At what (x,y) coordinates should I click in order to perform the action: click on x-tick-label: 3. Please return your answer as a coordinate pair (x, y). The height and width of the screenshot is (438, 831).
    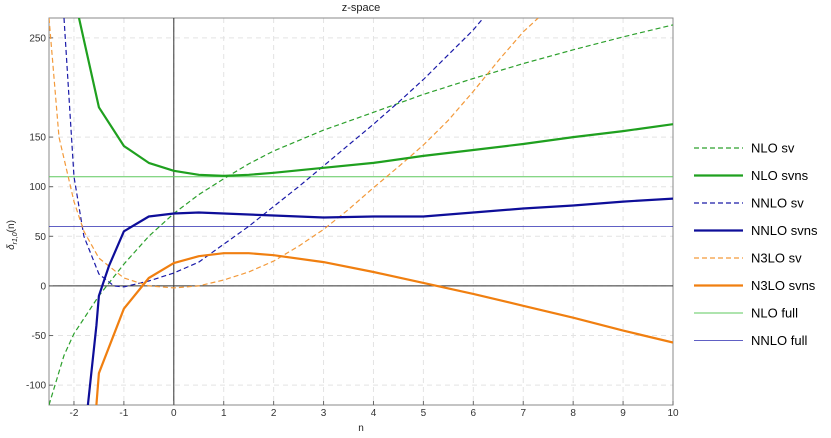
    Looking at the image, I should click on (324, 413).